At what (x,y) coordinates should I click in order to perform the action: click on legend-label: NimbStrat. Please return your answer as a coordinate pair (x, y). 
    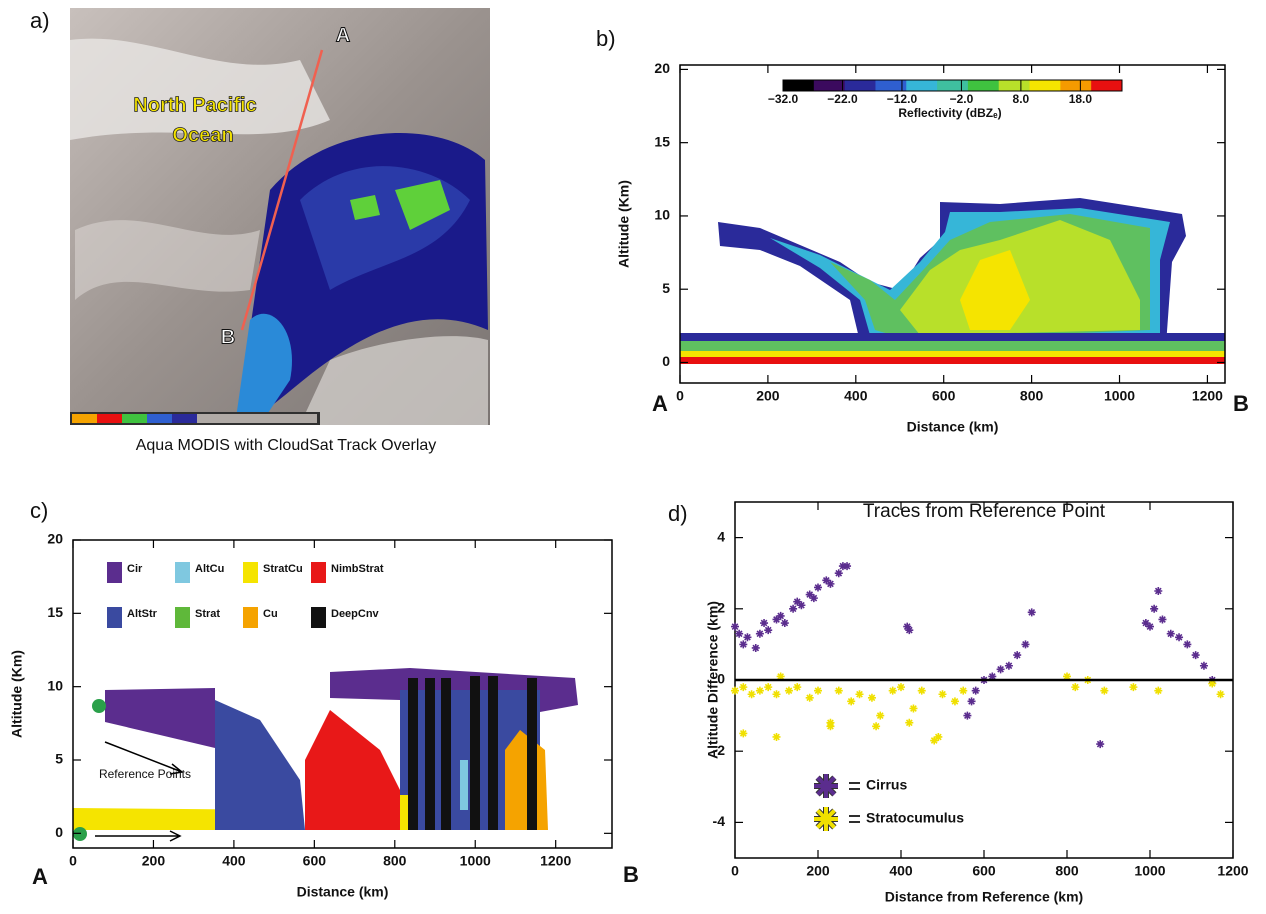
    Looking at the image, I should click on (357, 569).